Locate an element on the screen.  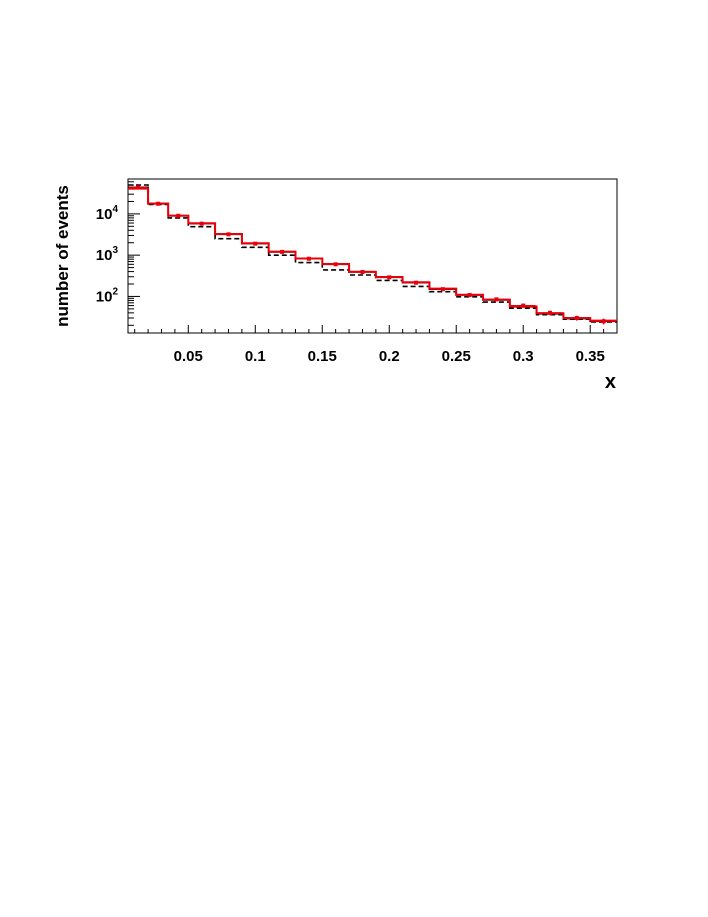
x-tick-label: 0.2 is located at coordinates (389, 356).